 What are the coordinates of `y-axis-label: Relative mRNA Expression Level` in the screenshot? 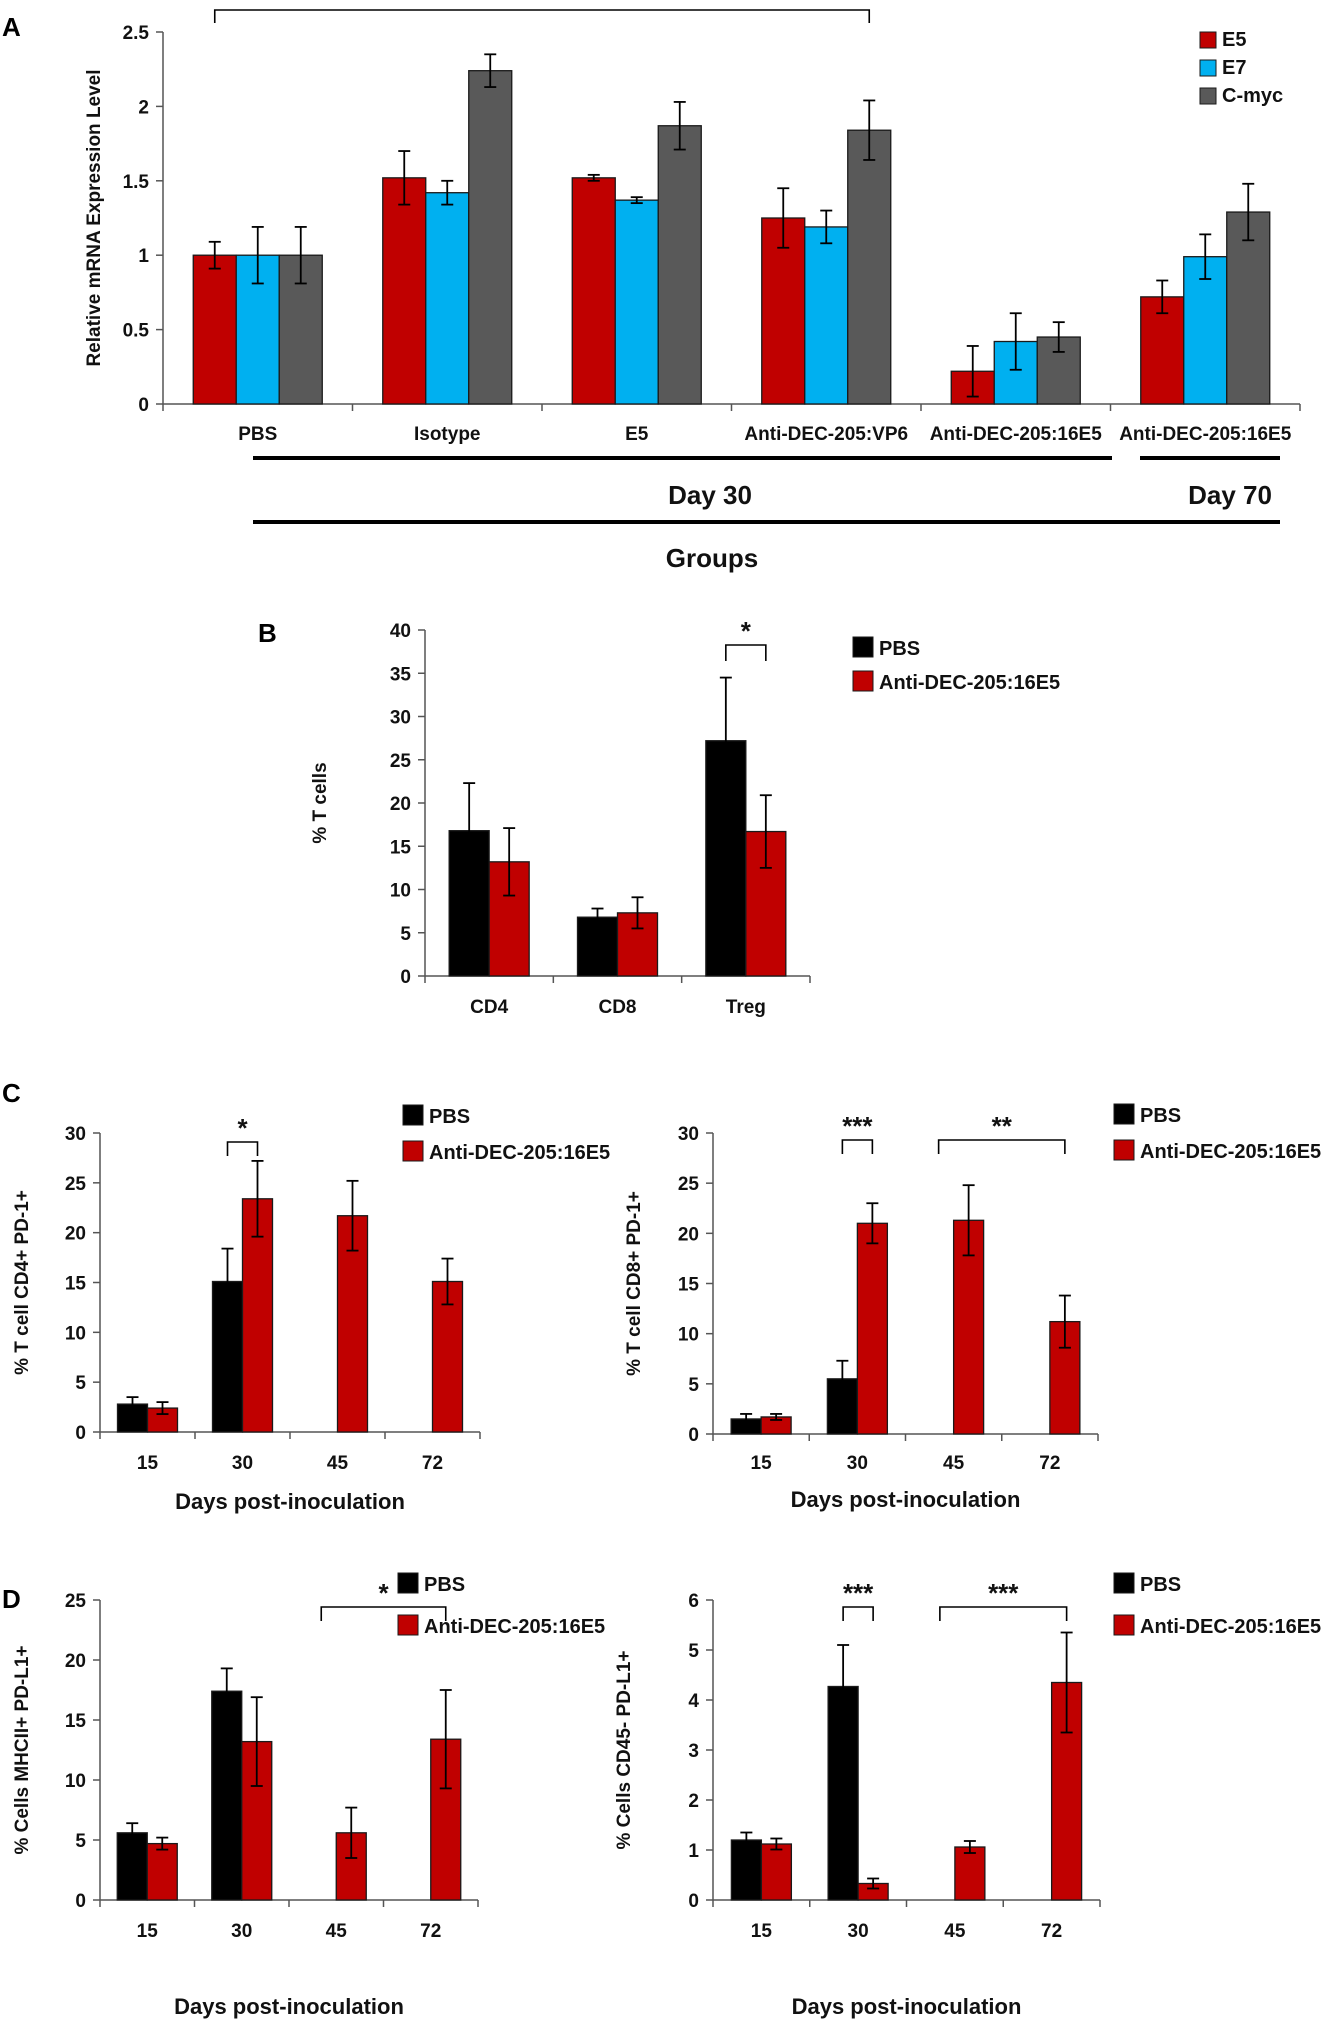 It's located at (94, 217).